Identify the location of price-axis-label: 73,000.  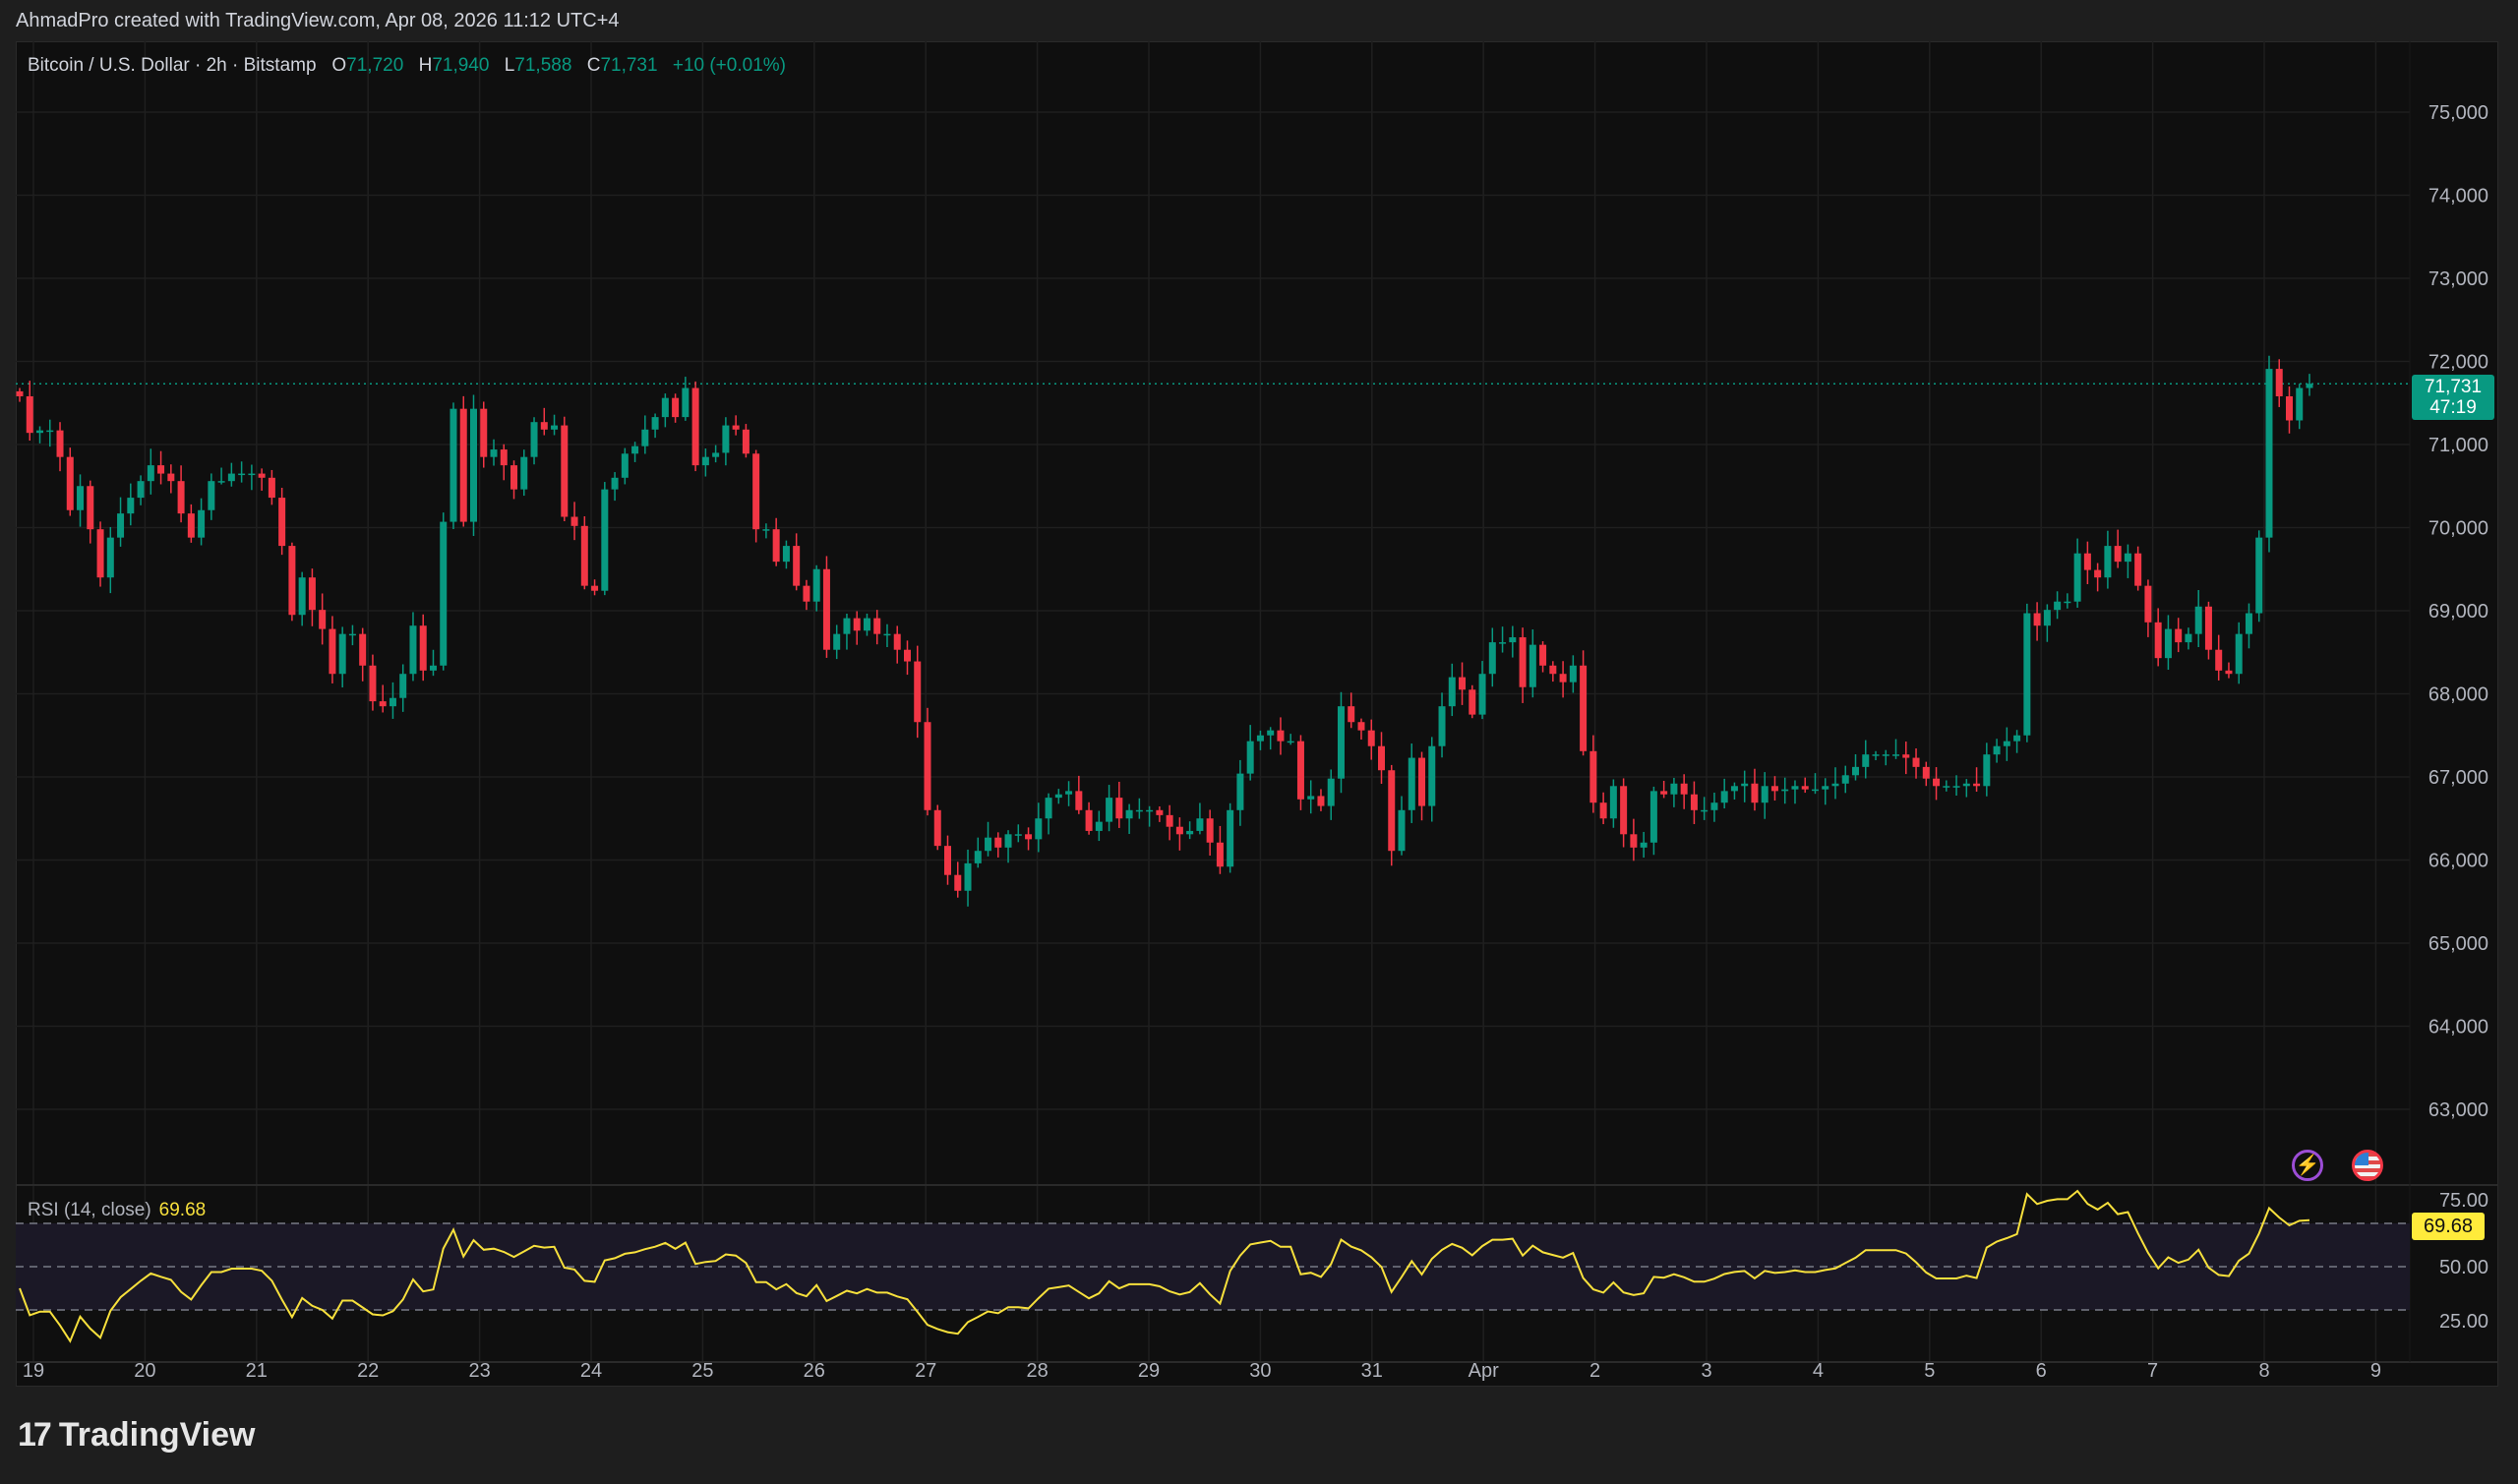
(2458, 279).